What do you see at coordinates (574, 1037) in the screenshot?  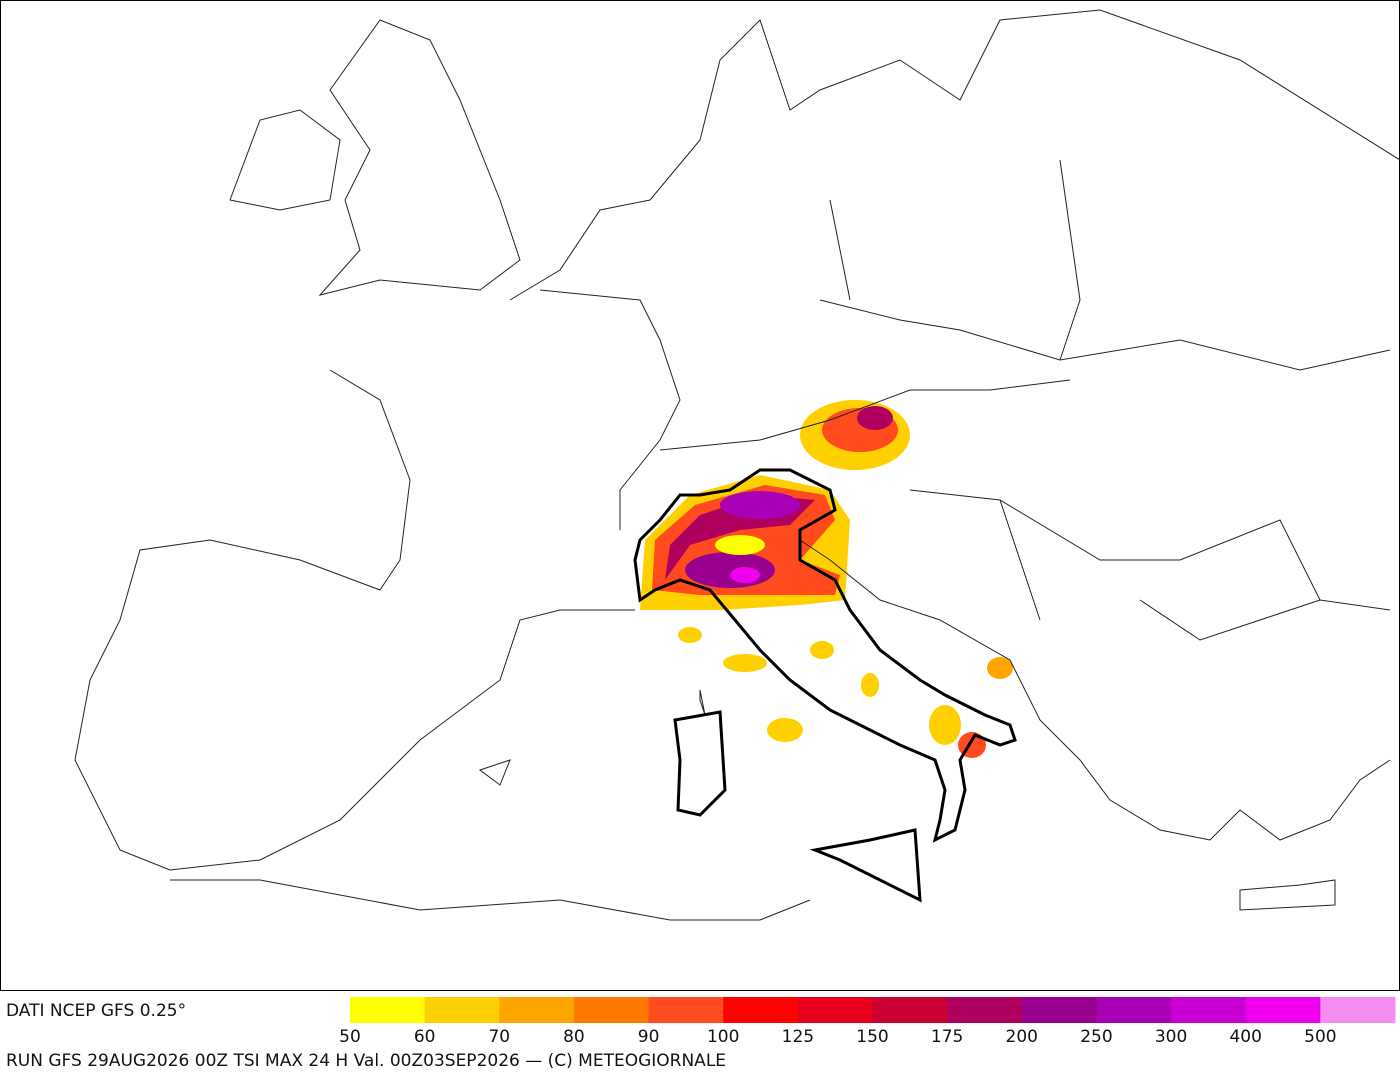 I see `scale-label: 80` at bounding box center [574, 1037].